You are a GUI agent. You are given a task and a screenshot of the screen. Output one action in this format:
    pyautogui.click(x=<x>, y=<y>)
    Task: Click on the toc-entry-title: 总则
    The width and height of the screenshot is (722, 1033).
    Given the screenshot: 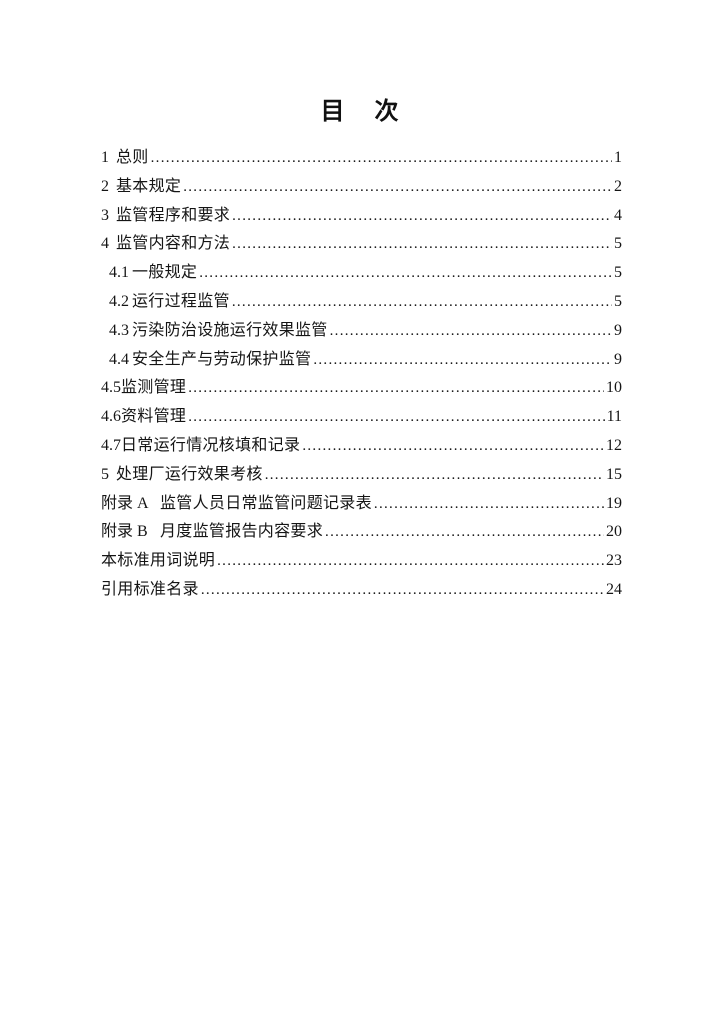 What is the action you would take?
    pyautogui.click(x=132, y=157)
    